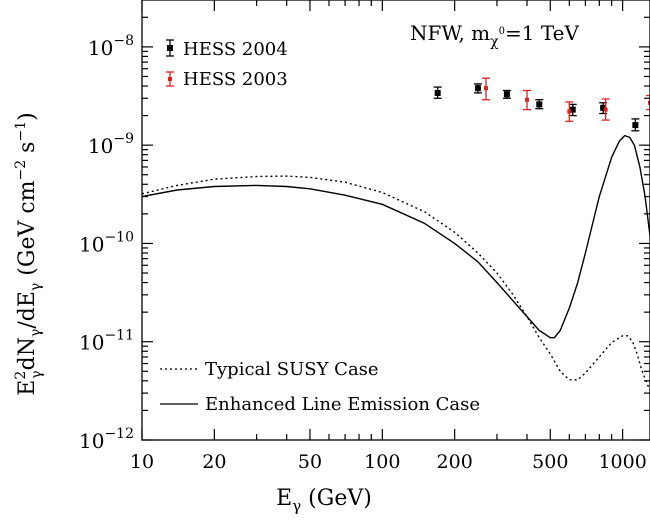 The image size is (650, 523). What do you see at coordinates (235, 49) in the screenshot?
I see `legend-label-hess-2004: HESS 2004` at bounding box center [235, 49].